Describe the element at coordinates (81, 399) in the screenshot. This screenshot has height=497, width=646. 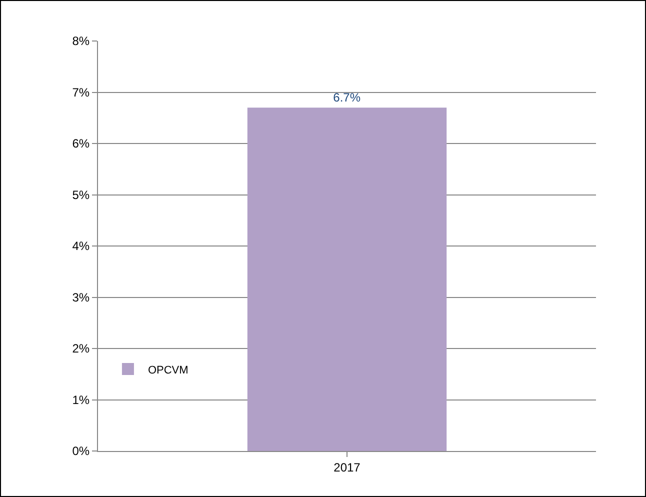
I see `y-tick-label: 1%` at that location.